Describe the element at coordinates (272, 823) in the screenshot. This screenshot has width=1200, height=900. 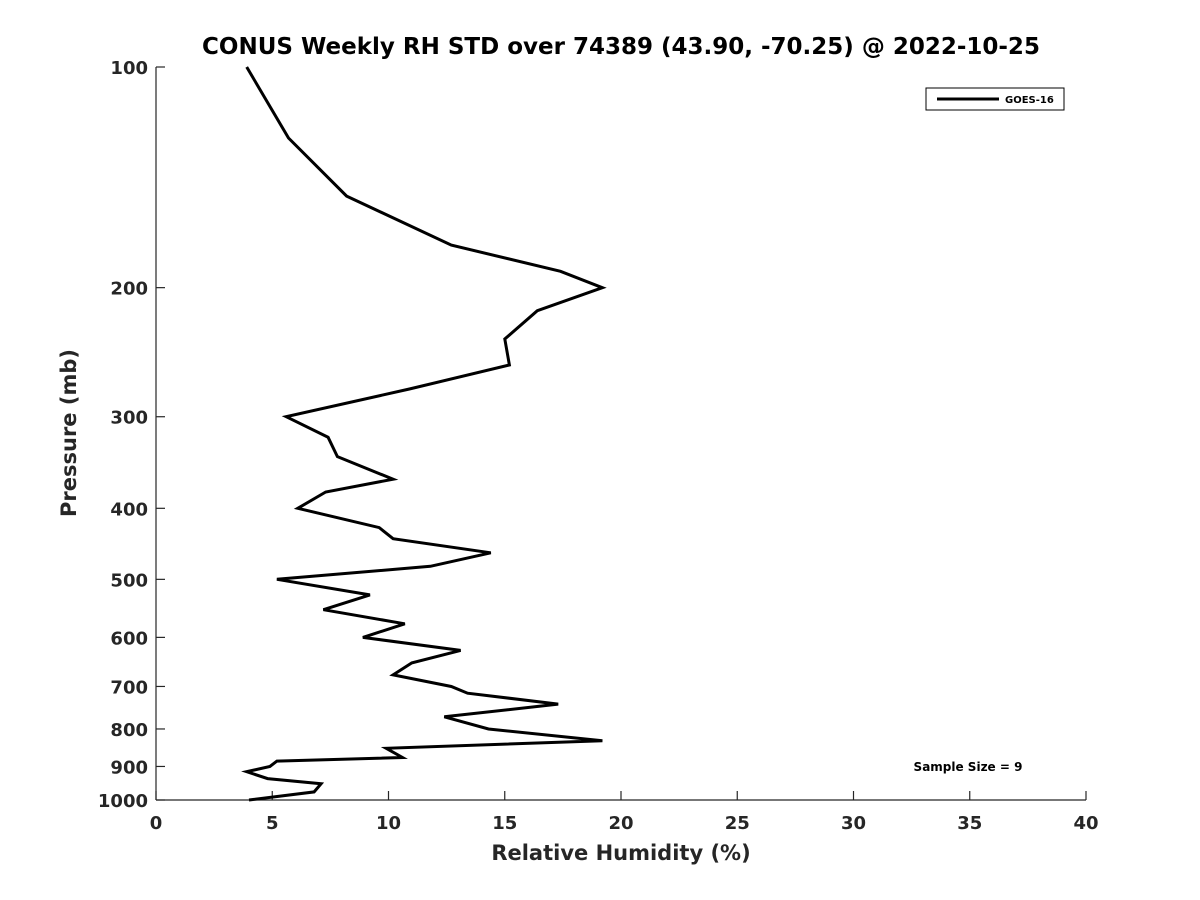
I see `x-tick-label: 5` at that location.